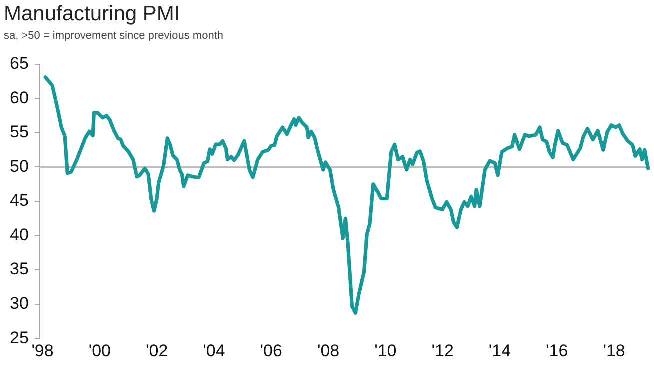 This screenshot has height=369, width=654. I want to click on y-tick-label: 45, so click(19, 200).